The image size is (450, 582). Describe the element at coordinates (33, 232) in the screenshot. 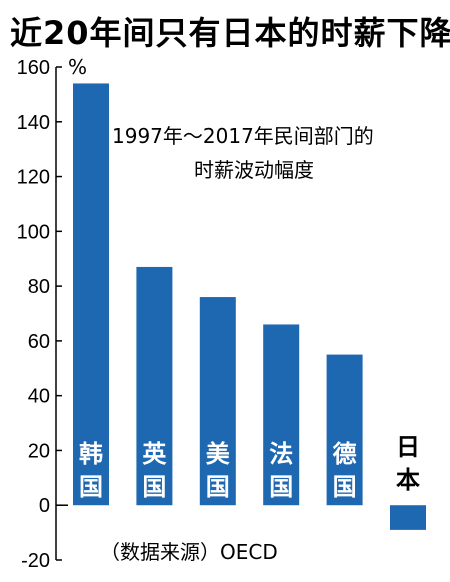

I see `y-tick-label: 100` at that location.